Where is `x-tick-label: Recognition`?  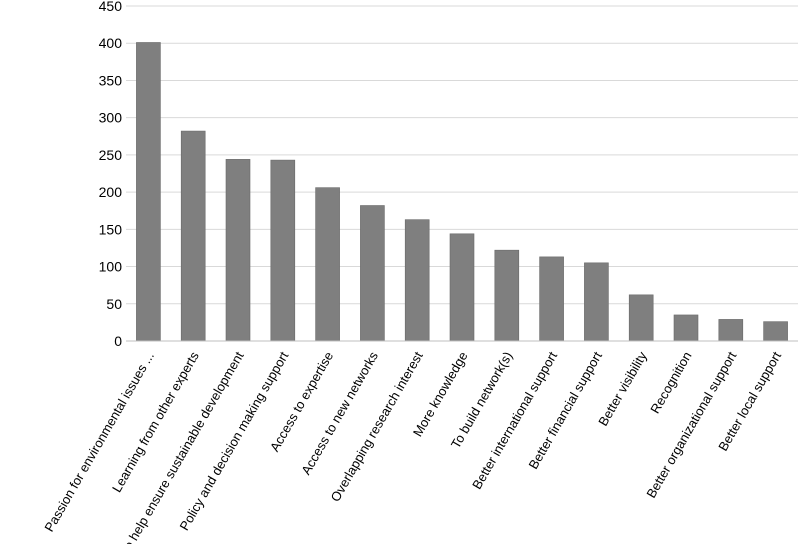 x-tick-label: Recognition is located at coordinates (670, 382).